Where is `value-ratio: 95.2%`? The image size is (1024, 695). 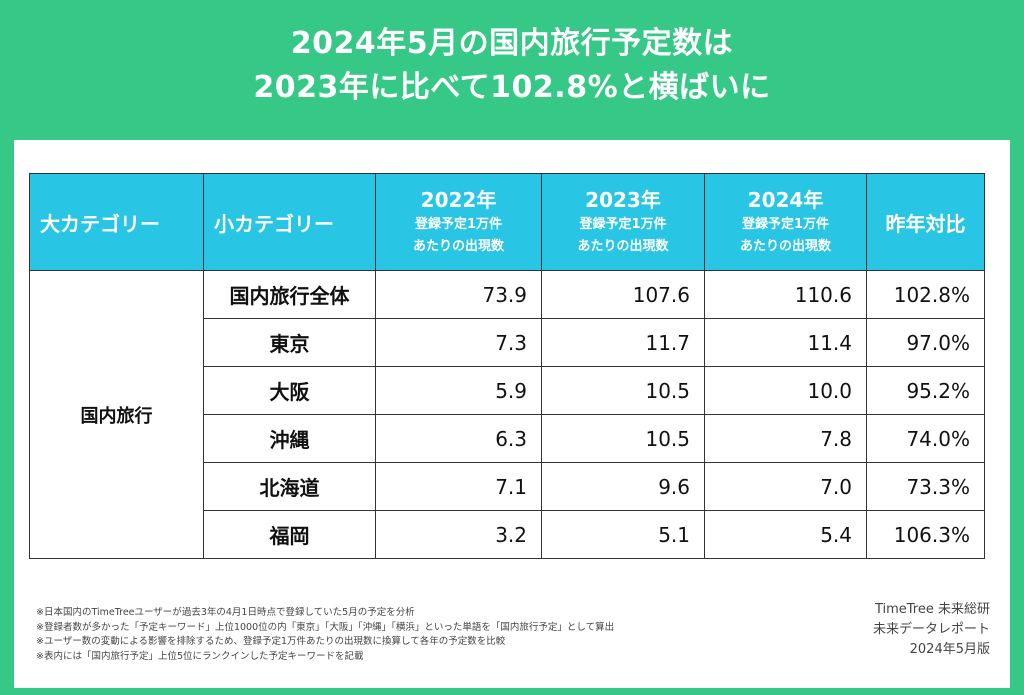 value-ratio: 95.2% is located at coordinates (925, 390).